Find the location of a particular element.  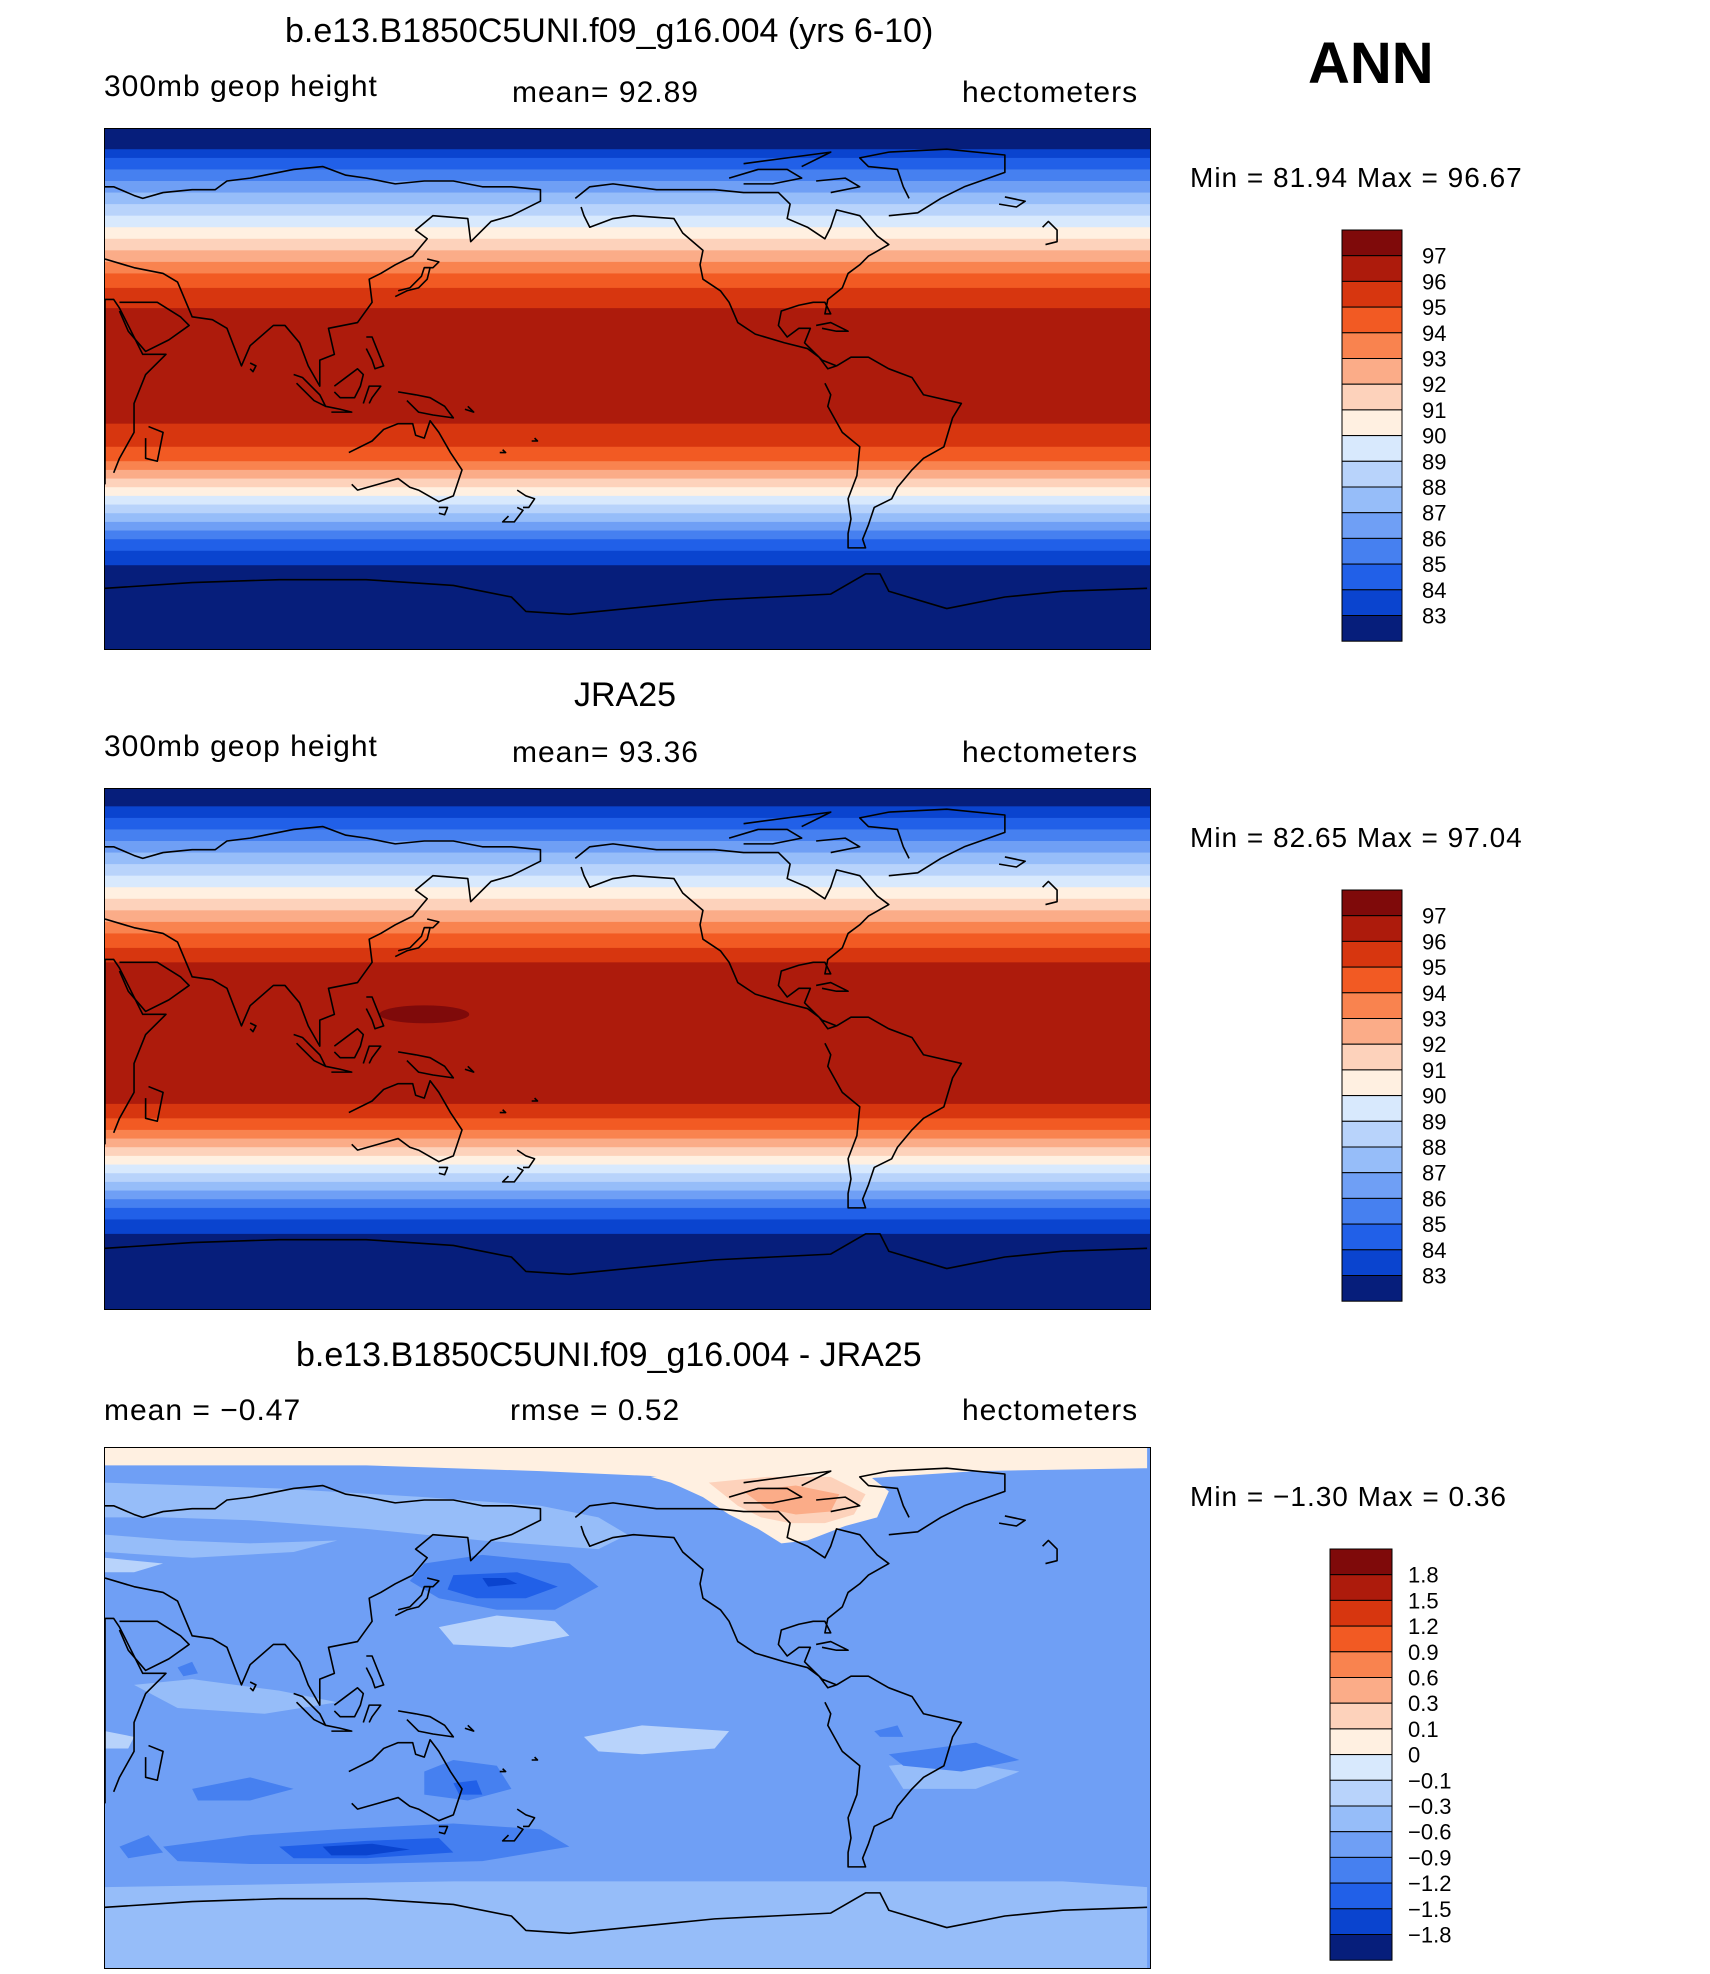

model-colorbar-label: 95 is located at coordinates (1434, 307).